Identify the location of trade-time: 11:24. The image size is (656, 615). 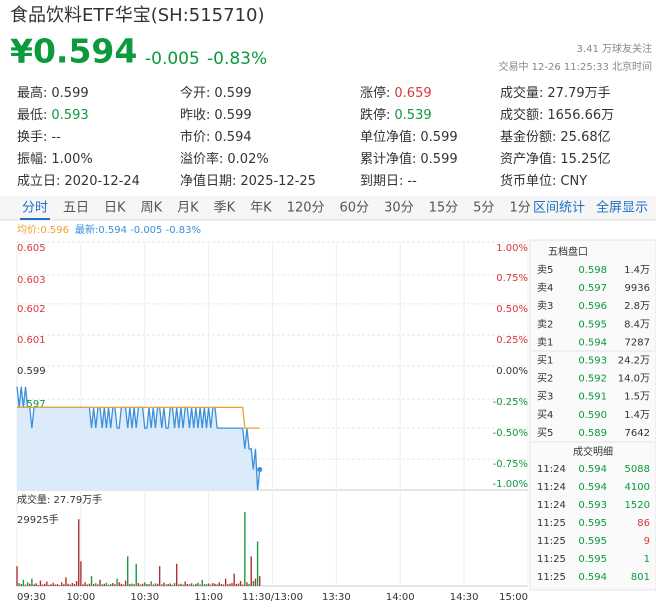
(551, 469).